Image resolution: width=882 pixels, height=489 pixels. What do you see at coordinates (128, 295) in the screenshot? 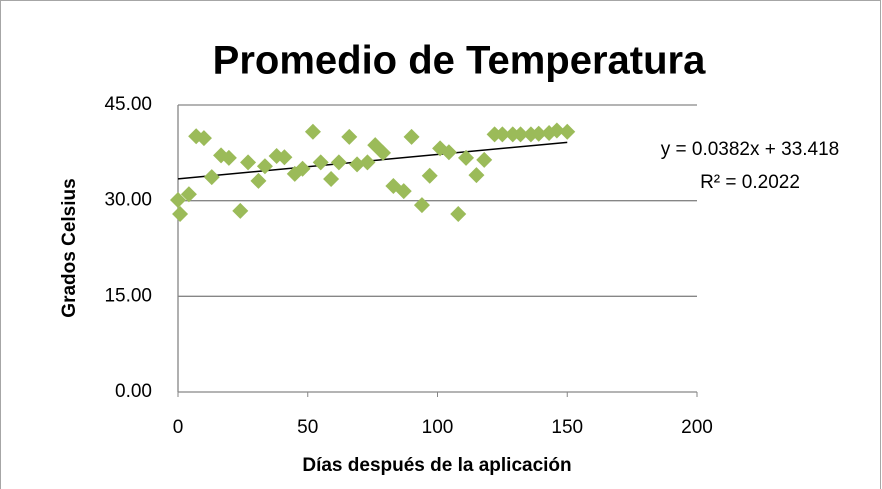
I see `y-tick-label: 15.00` at bounding box center [128, 295].